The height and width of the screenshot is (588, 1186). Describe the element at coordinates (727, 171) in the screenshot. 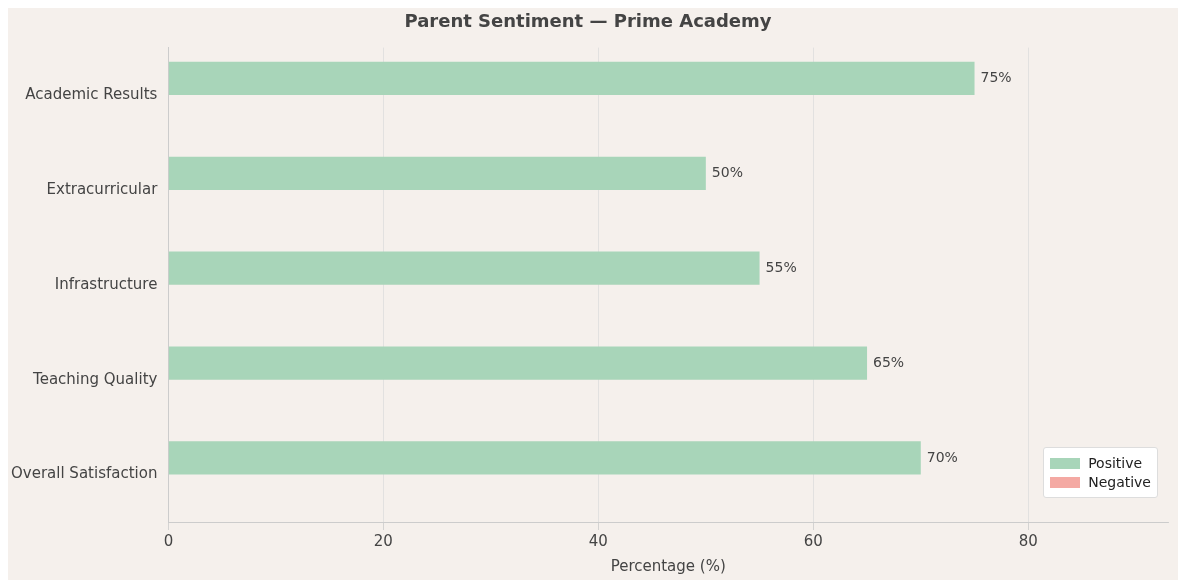

I see `data-label: 50%` at that location.